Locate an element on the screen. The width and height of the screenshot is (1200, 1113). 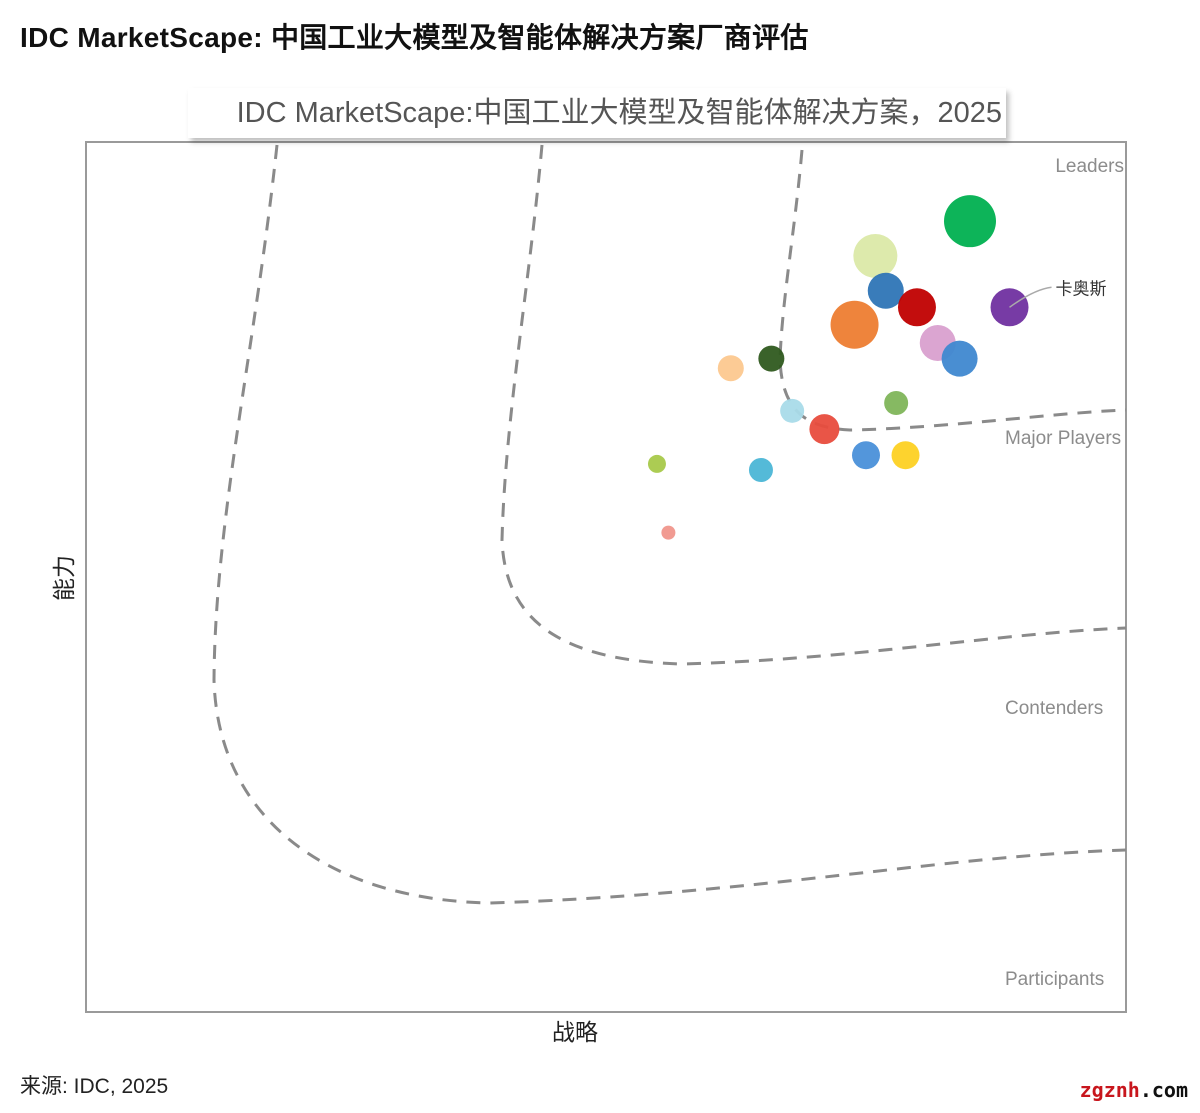
watermark-logo: zgznh.com is located at coordinates (1134, 1090).